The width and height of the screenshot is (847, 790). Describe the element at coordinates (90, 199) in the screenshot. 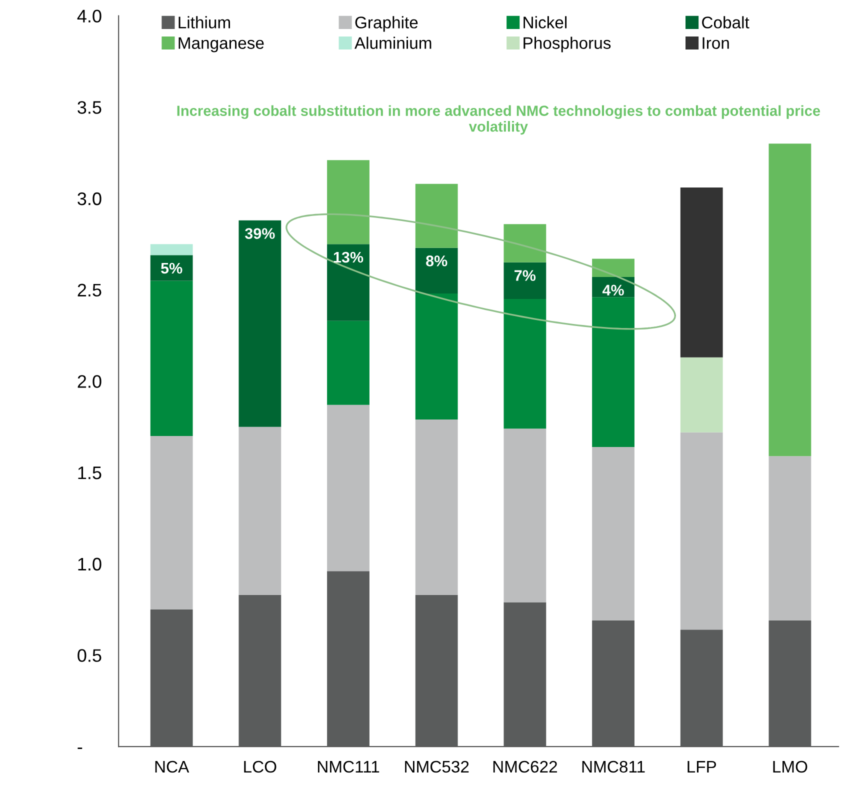

I see `y-tick-label: 3.0` at that location.